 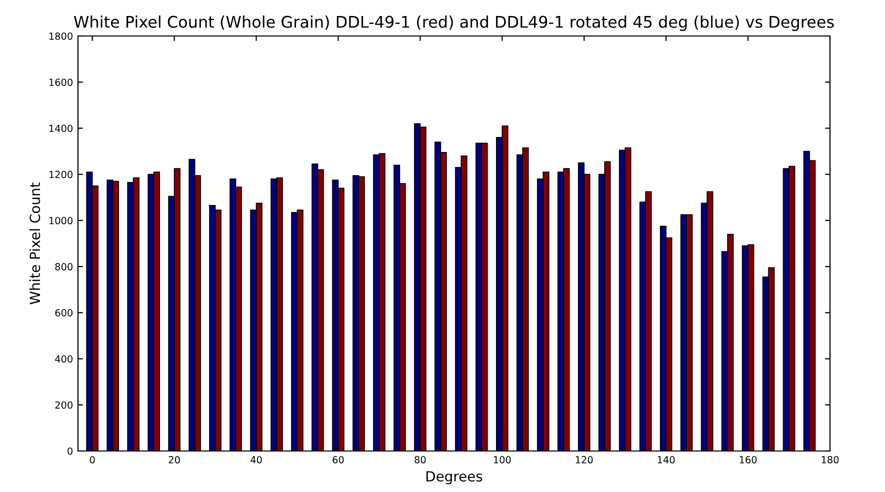 I want to click on y-tick-label: 1400, so click(x=60, y=128).